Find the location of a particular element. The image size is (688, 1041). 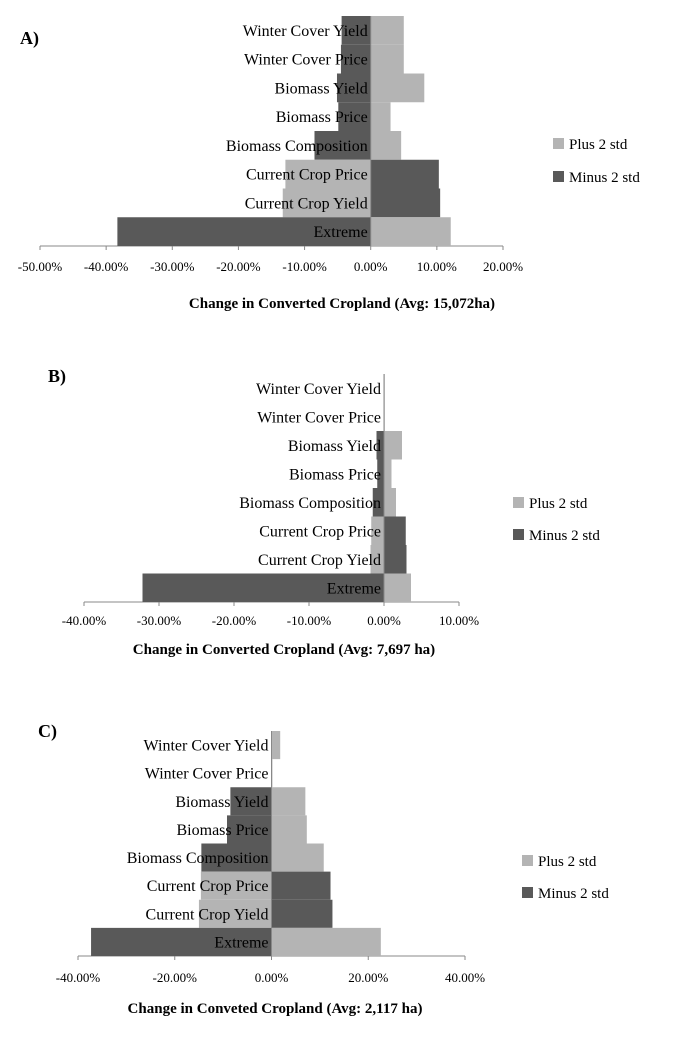

bar-minus-winter-cover-price is located at coordinates (355, 59).